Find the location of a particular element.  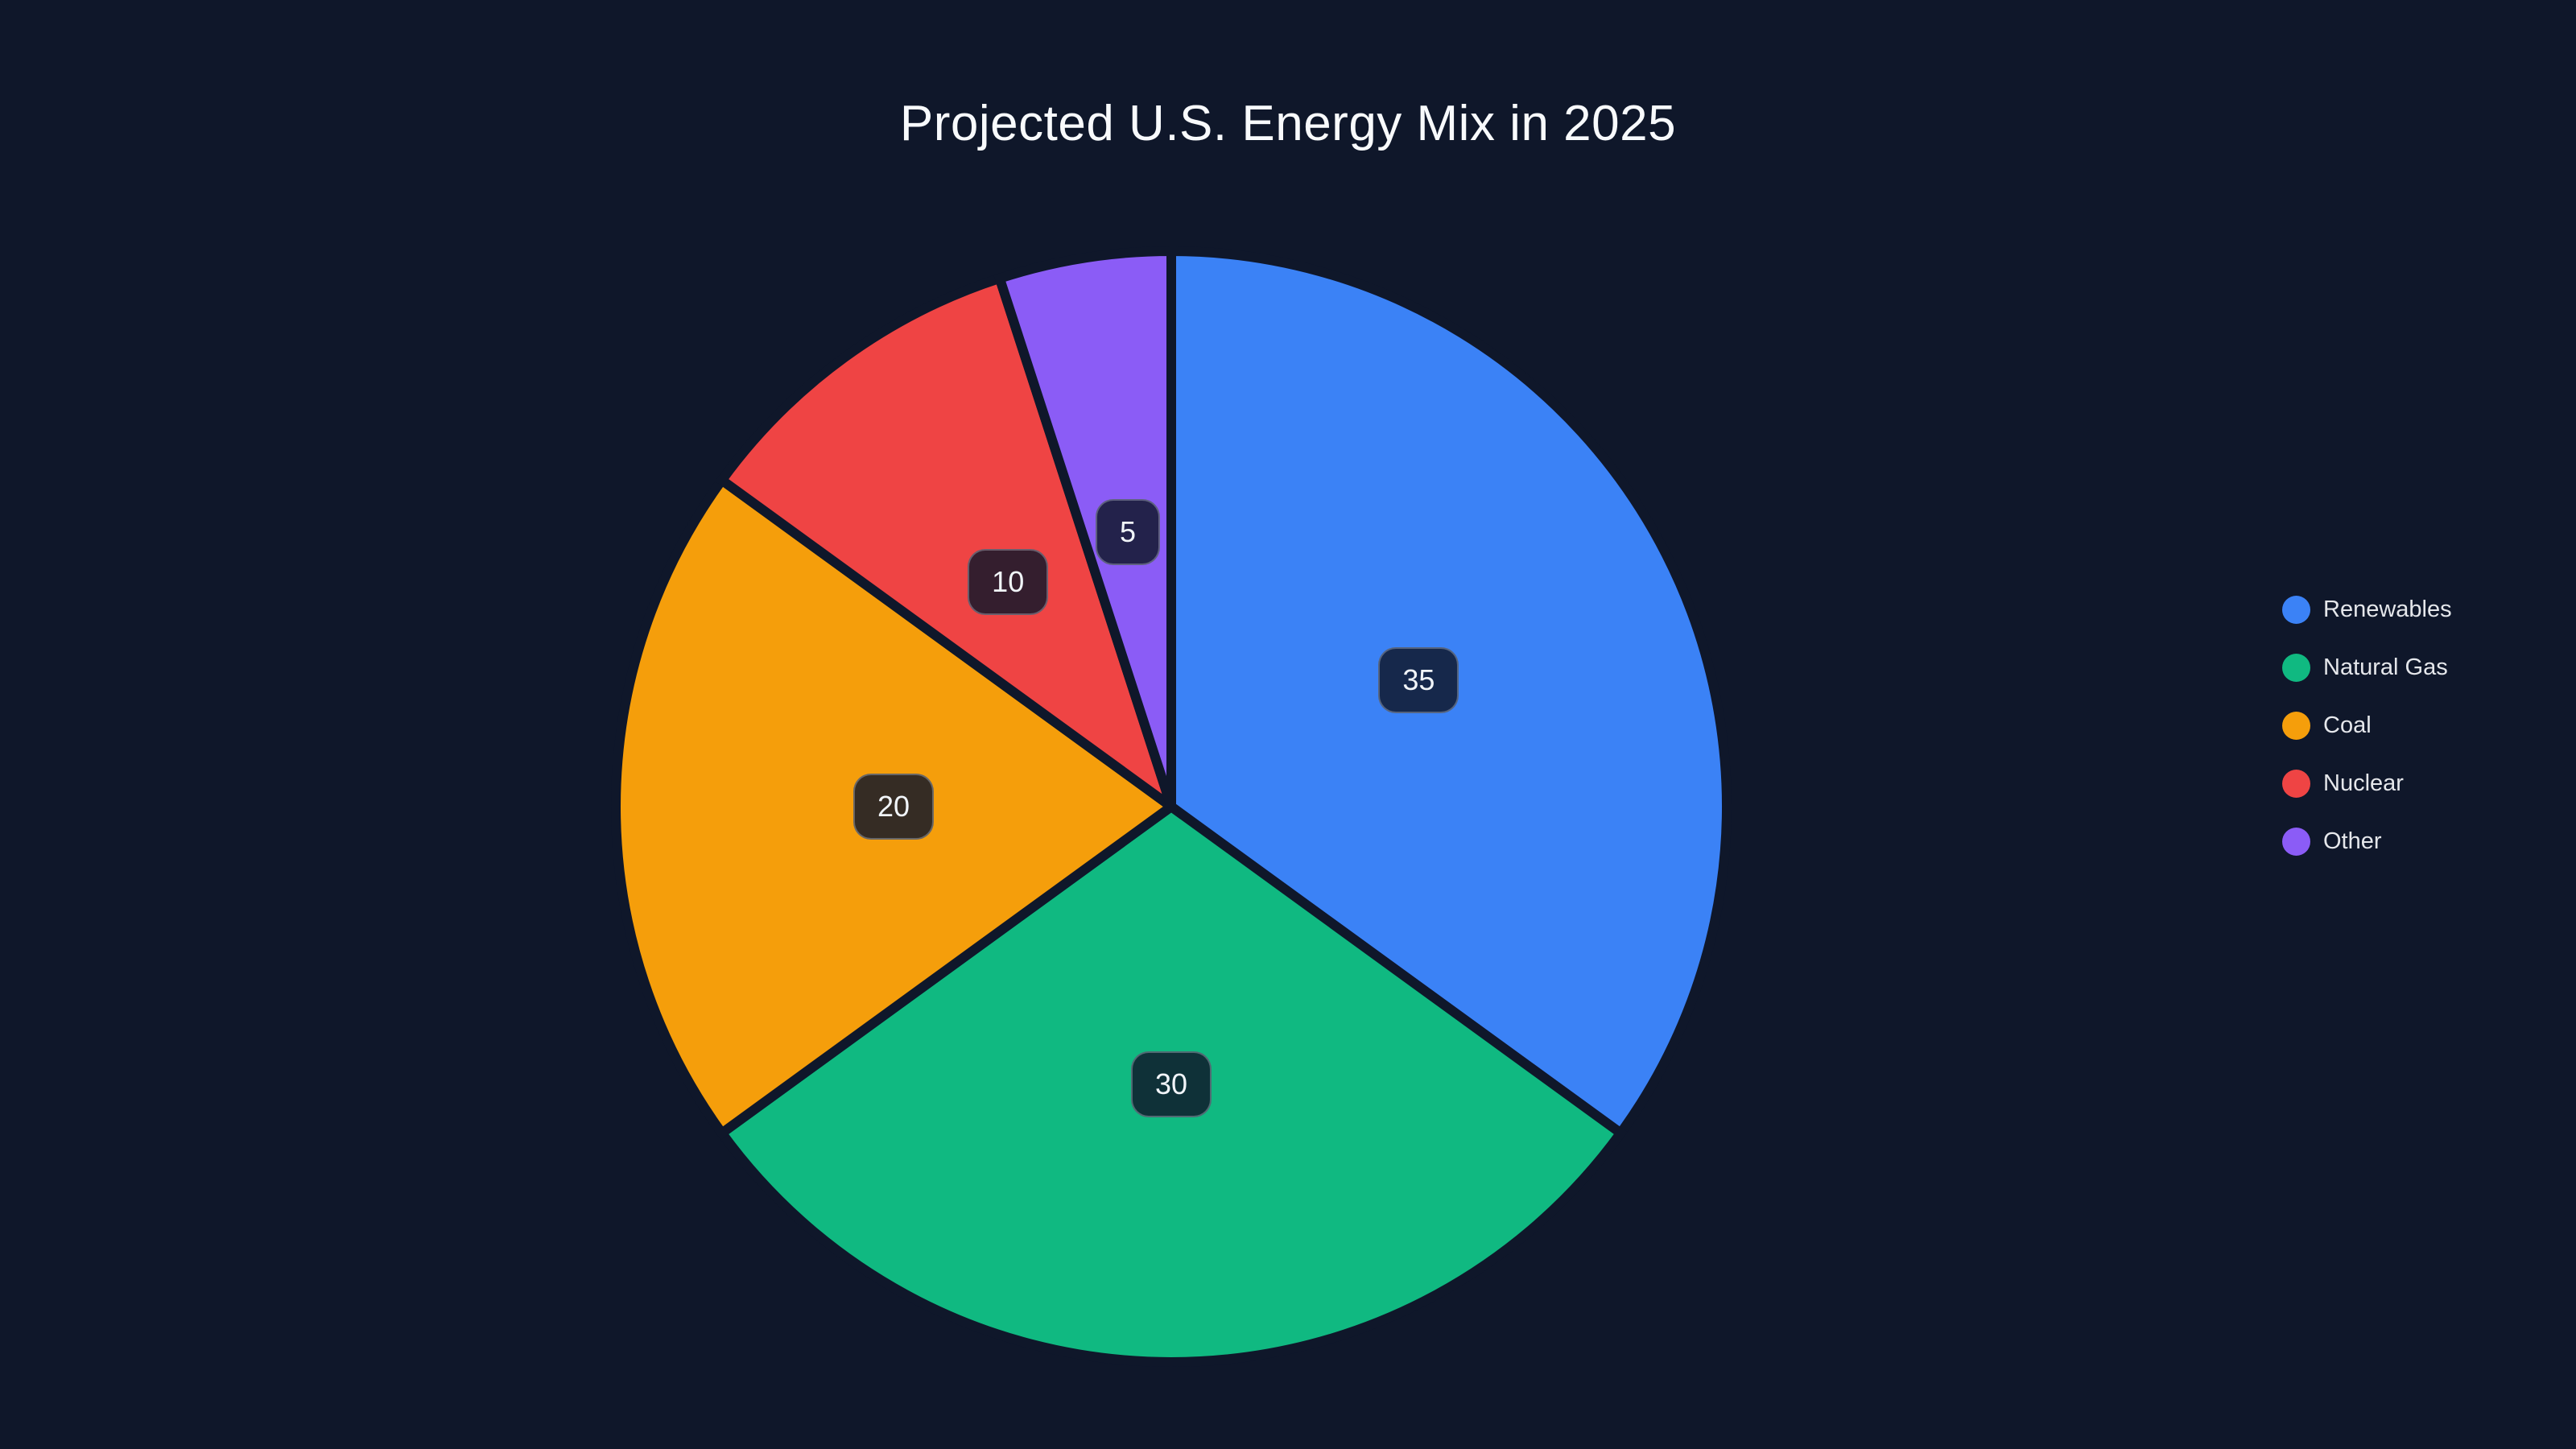

legend-label: Natural Gas is located at coordinates (2385, 667).